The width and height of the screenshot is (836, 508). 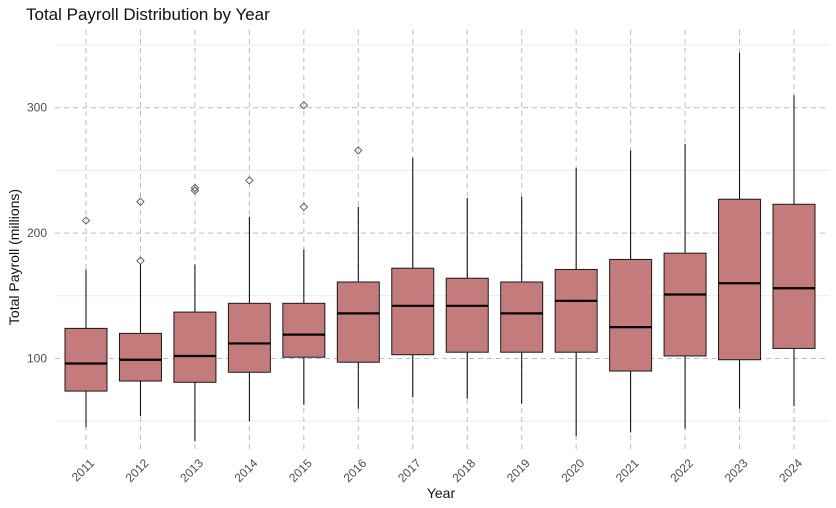 I want to click on box-2012, so click(x=140, y=307).